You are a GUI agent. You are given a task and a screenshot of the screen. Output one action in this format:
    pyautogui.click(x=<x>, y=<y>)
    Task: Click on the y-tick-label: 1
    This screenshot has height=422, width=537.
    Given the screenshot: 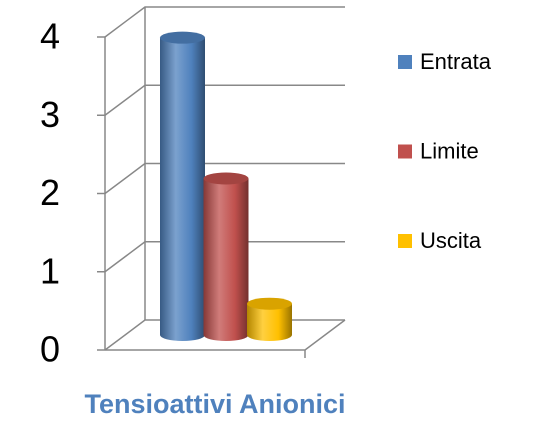 What is the action you would take?
    pyautogui.click(x=50, y=270)
    